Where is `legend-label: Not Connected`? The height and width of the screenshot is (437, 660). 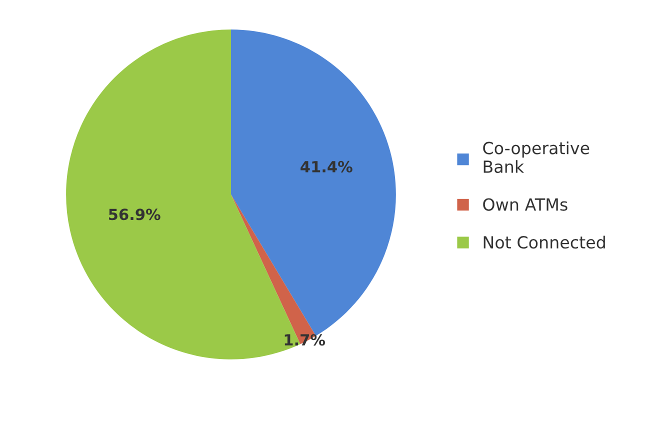
legend-label: Not Connected is located at coordinates (544, 242).